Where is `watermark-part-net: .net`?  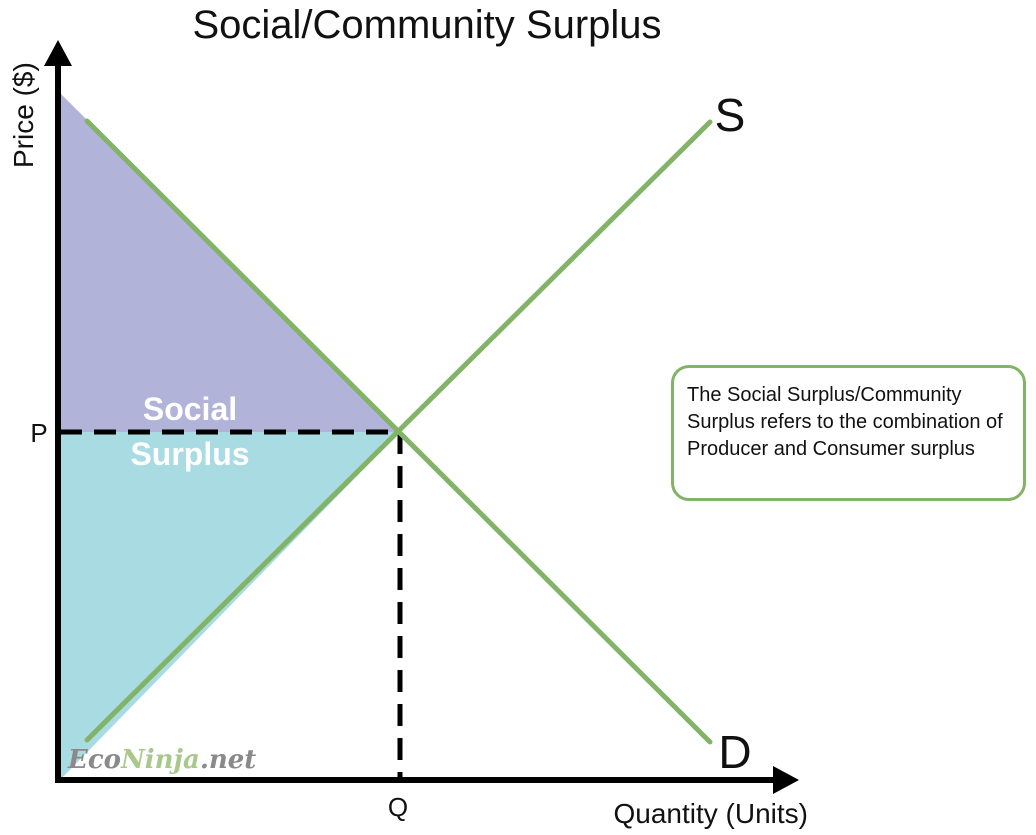 watermark-part-net: .net is located at coordinates (228, 760).